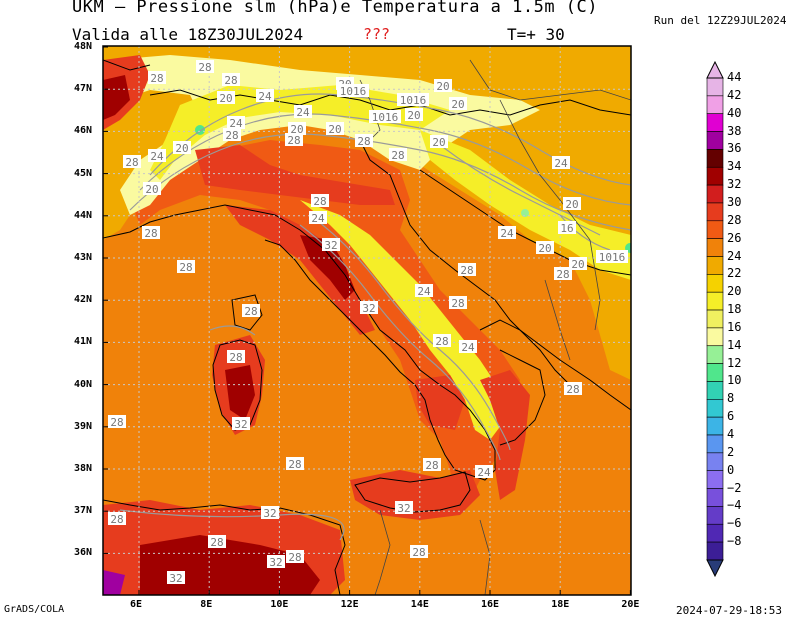 This screenshot has height=618, width=800. Describe the element at coordinates (731, 469) in the screenshot. I see `colorbar-label: 0` at that location.